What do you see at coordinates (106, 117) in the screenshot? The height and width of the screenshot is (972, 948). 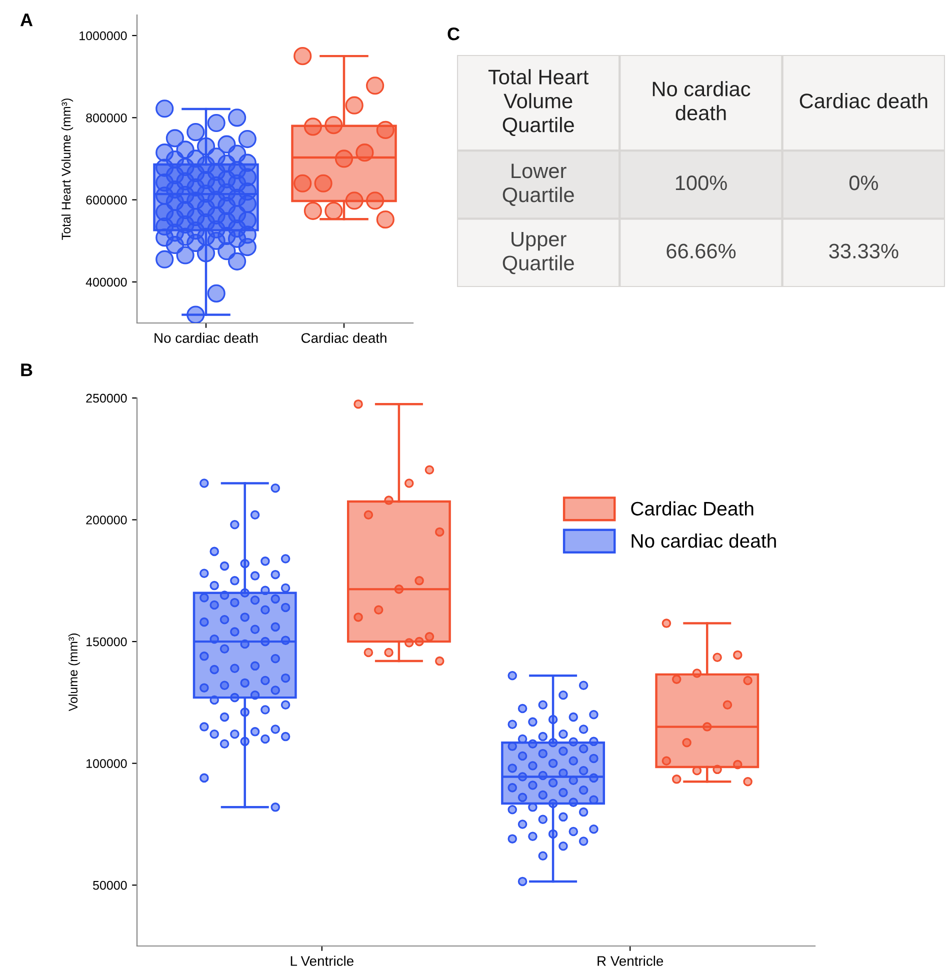 I see `y-tick-label: 800000` at bounding box center [106, 117].